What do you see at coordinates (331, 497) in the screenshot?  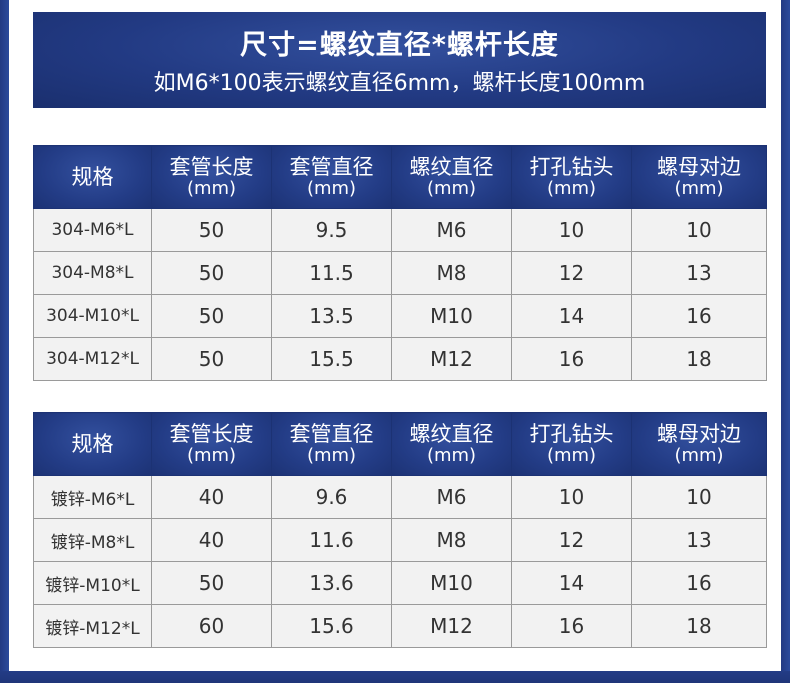 I see `table-cell: 9.6` at bounding box center [331, 497].